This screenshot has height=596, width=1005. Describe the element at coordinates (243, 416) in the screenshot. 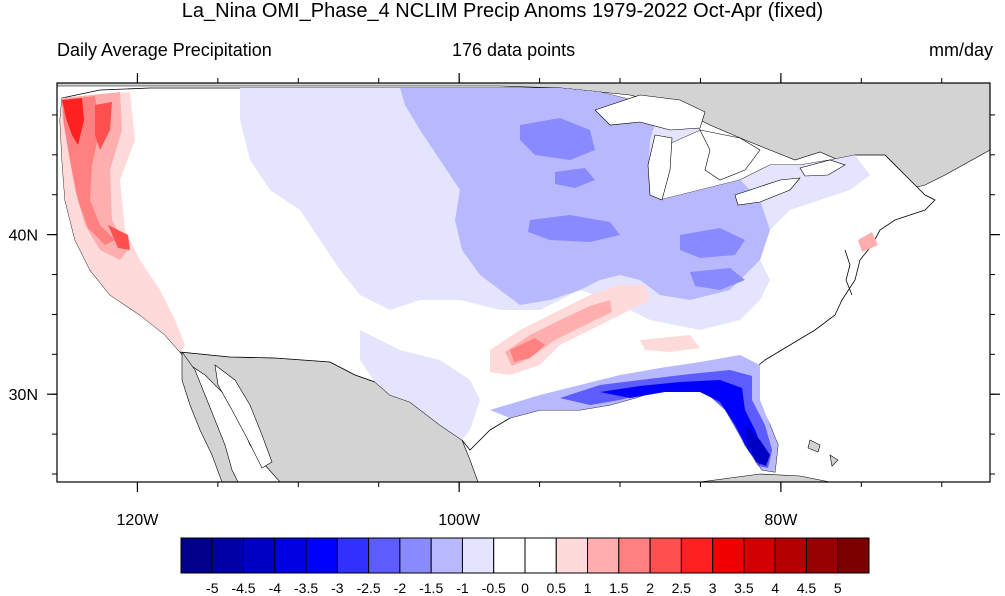

I see `gulf-of-california` at that location.